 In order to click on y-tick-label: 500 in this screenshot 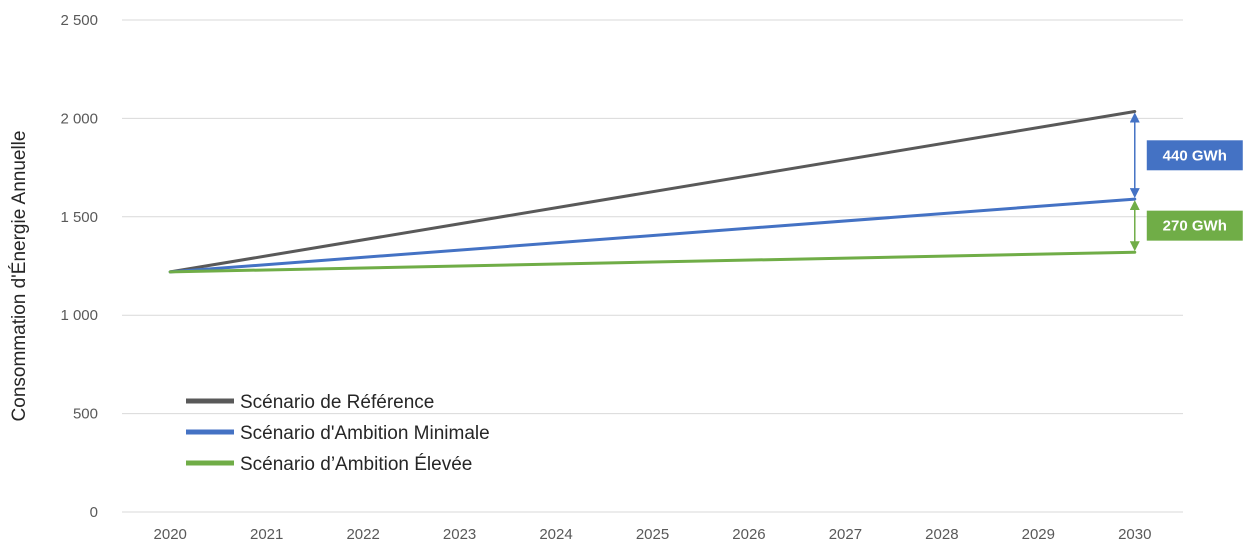, I will do `click(85, 414)`.